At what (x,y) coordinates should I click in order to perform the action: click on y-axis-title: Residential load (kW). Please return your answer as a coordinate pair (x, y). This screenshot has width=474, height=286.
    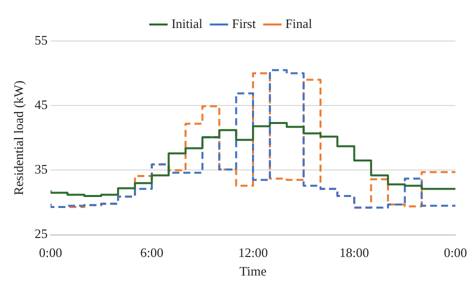
    Looking at the image, I should click on (18, 138).